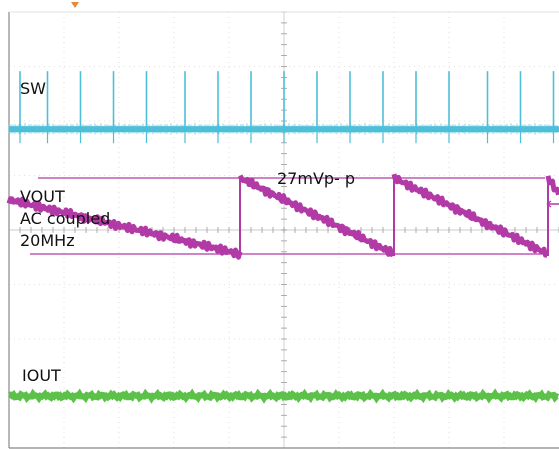 The width and height of the screenshot is (559, 449). What do you see at coordinates (41, 375) in the screenshot?
I see `iout-channel-label: IOUT` at bounding box center [41, 375].